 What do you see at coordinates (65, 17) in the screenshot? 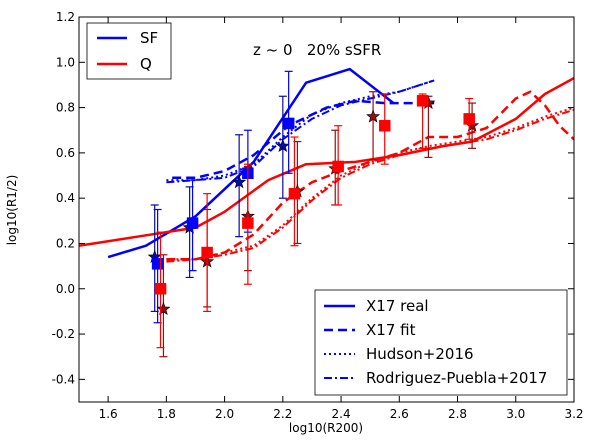
I see `y-tick-label: 1.2` at bounding box center [65, 17].